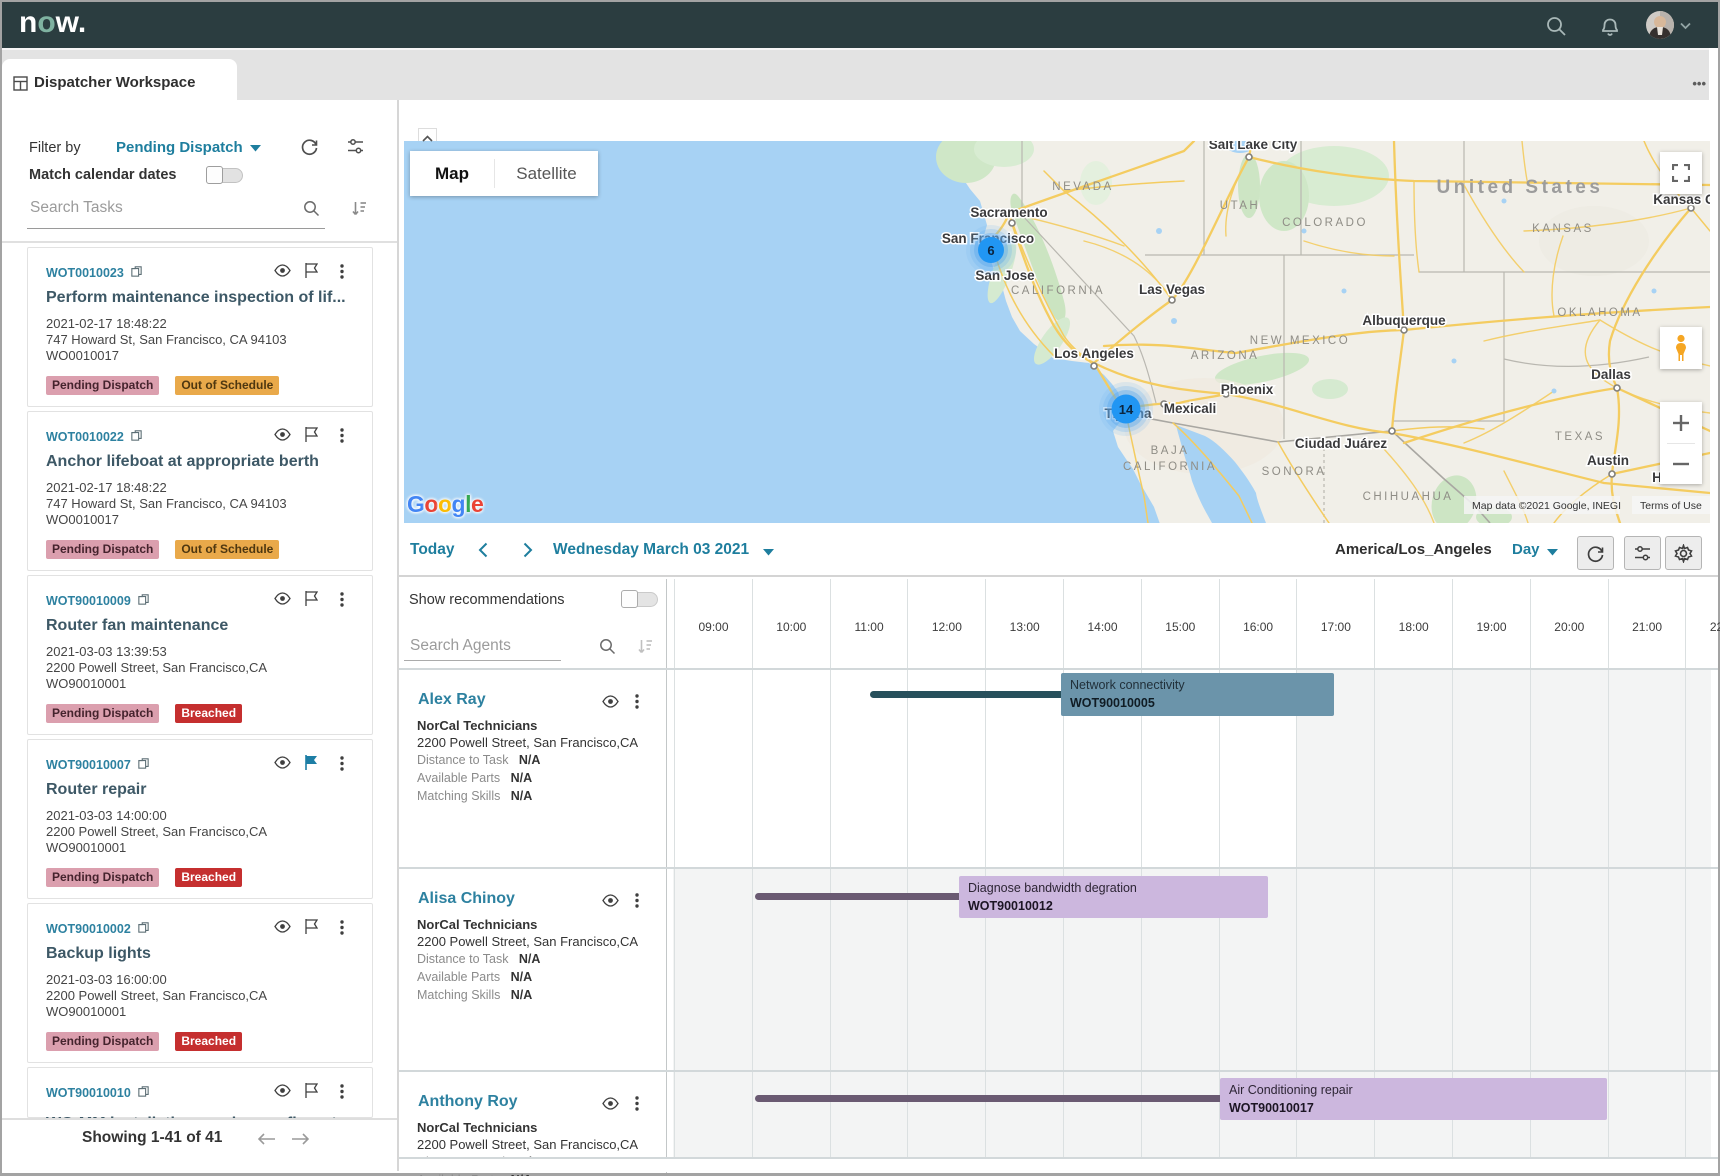 The width and height of the screenshot is (1720, 1176). What do you see at coordinates (1126, 409) in the screenshot?
I see `svg-text: 14` at bounding box center [1126, 409].